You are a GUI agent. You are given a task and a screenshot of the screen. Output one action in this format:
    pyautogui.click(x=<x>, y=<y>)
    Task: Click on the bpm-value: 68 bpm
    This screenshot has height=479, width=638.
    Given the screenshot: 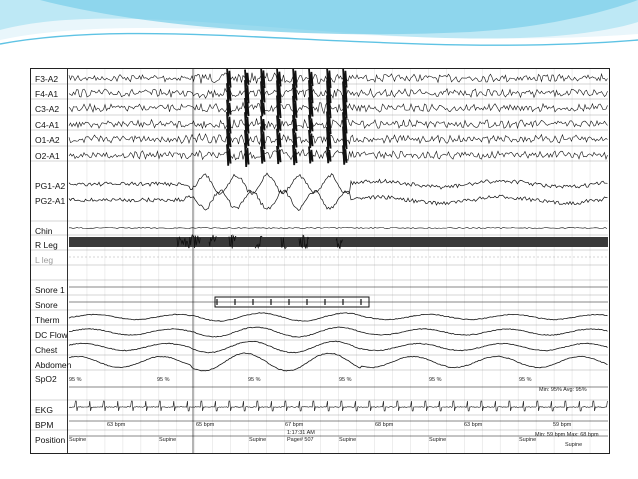 What is the action you would take?
    pyautogui.click(x=384, y=425)
    